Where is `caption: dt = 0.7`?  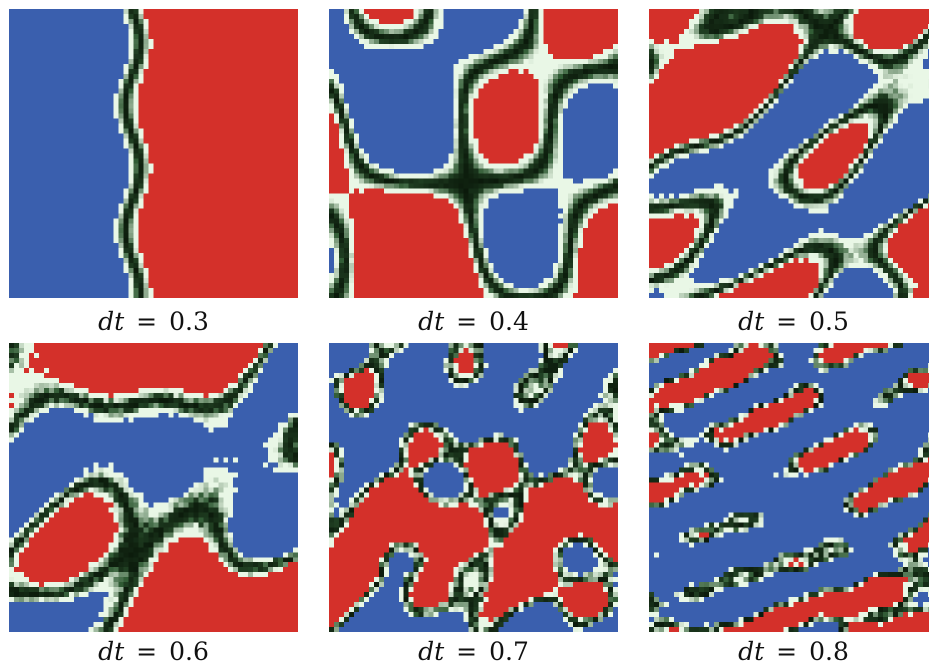
caption: dt = 0.7 is located at coordinates (473, 651).